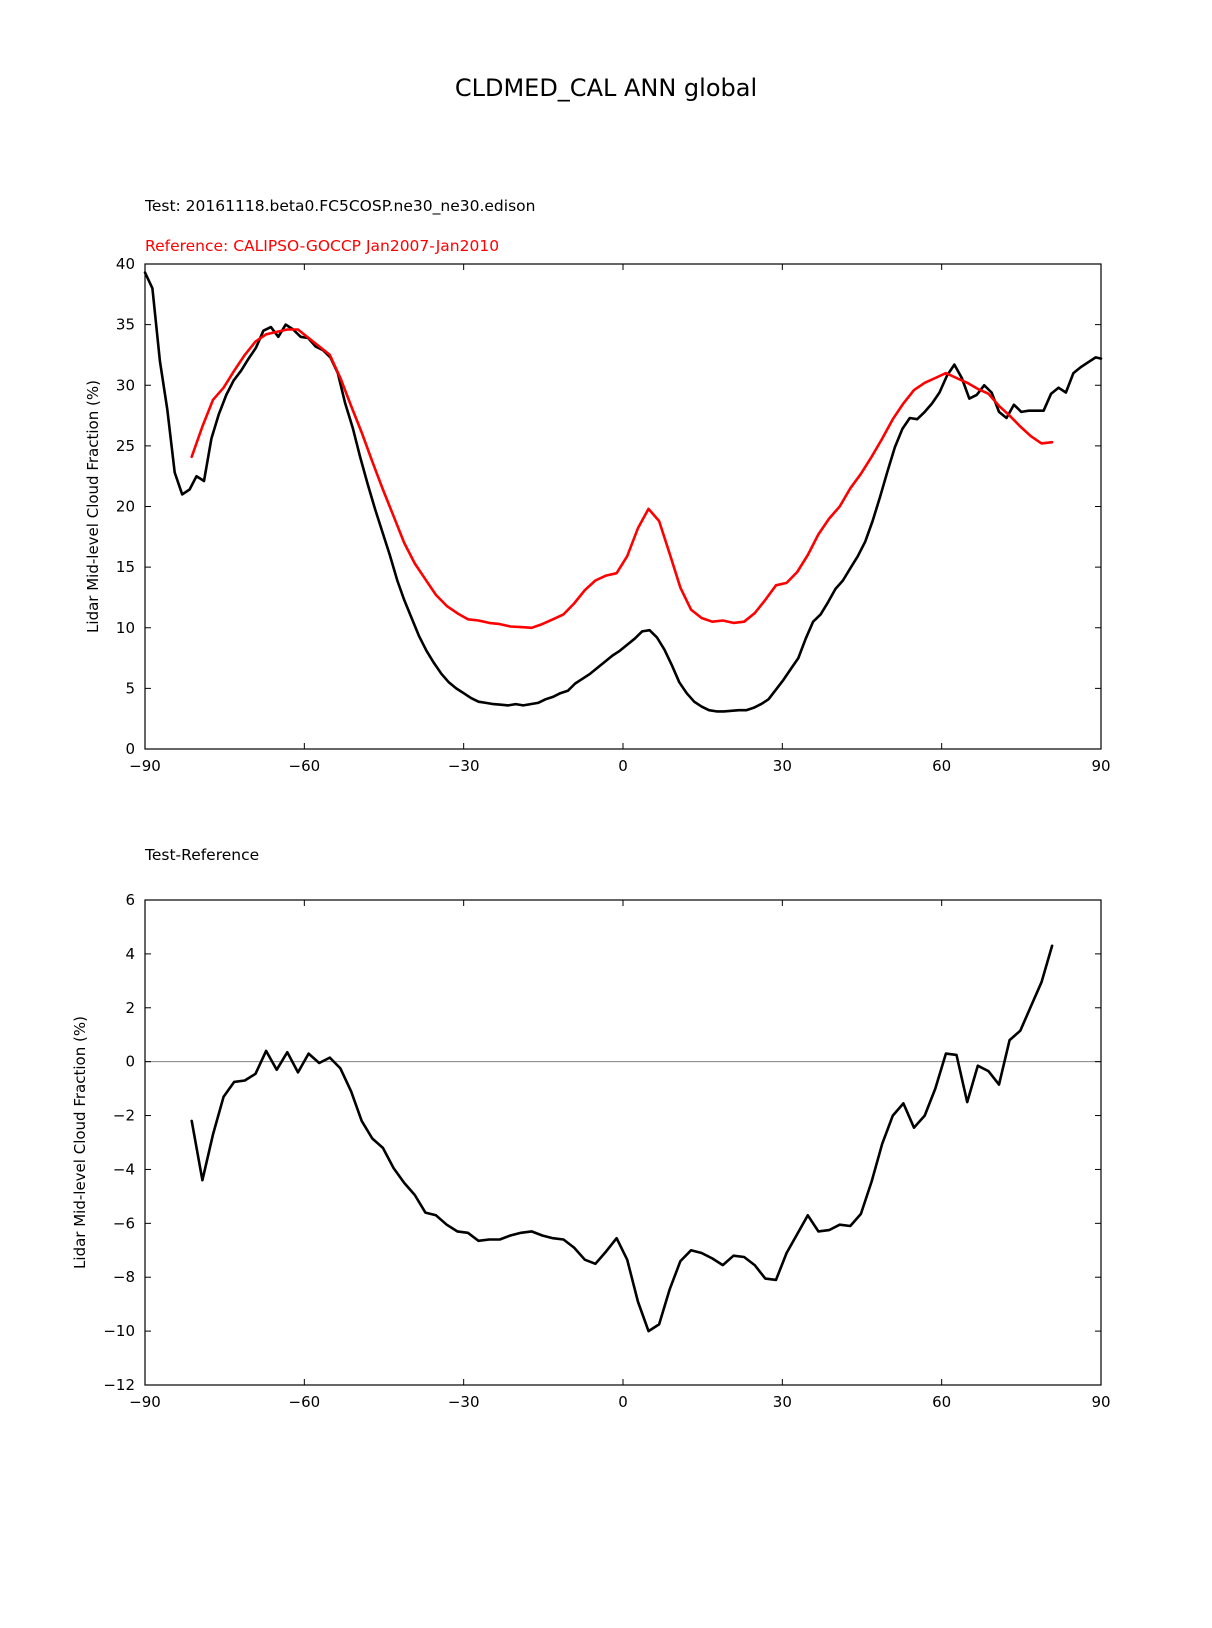  Describe the element at coordinates (125, 507) in the screenshot. I see `y-tick-label: 20` at that location.